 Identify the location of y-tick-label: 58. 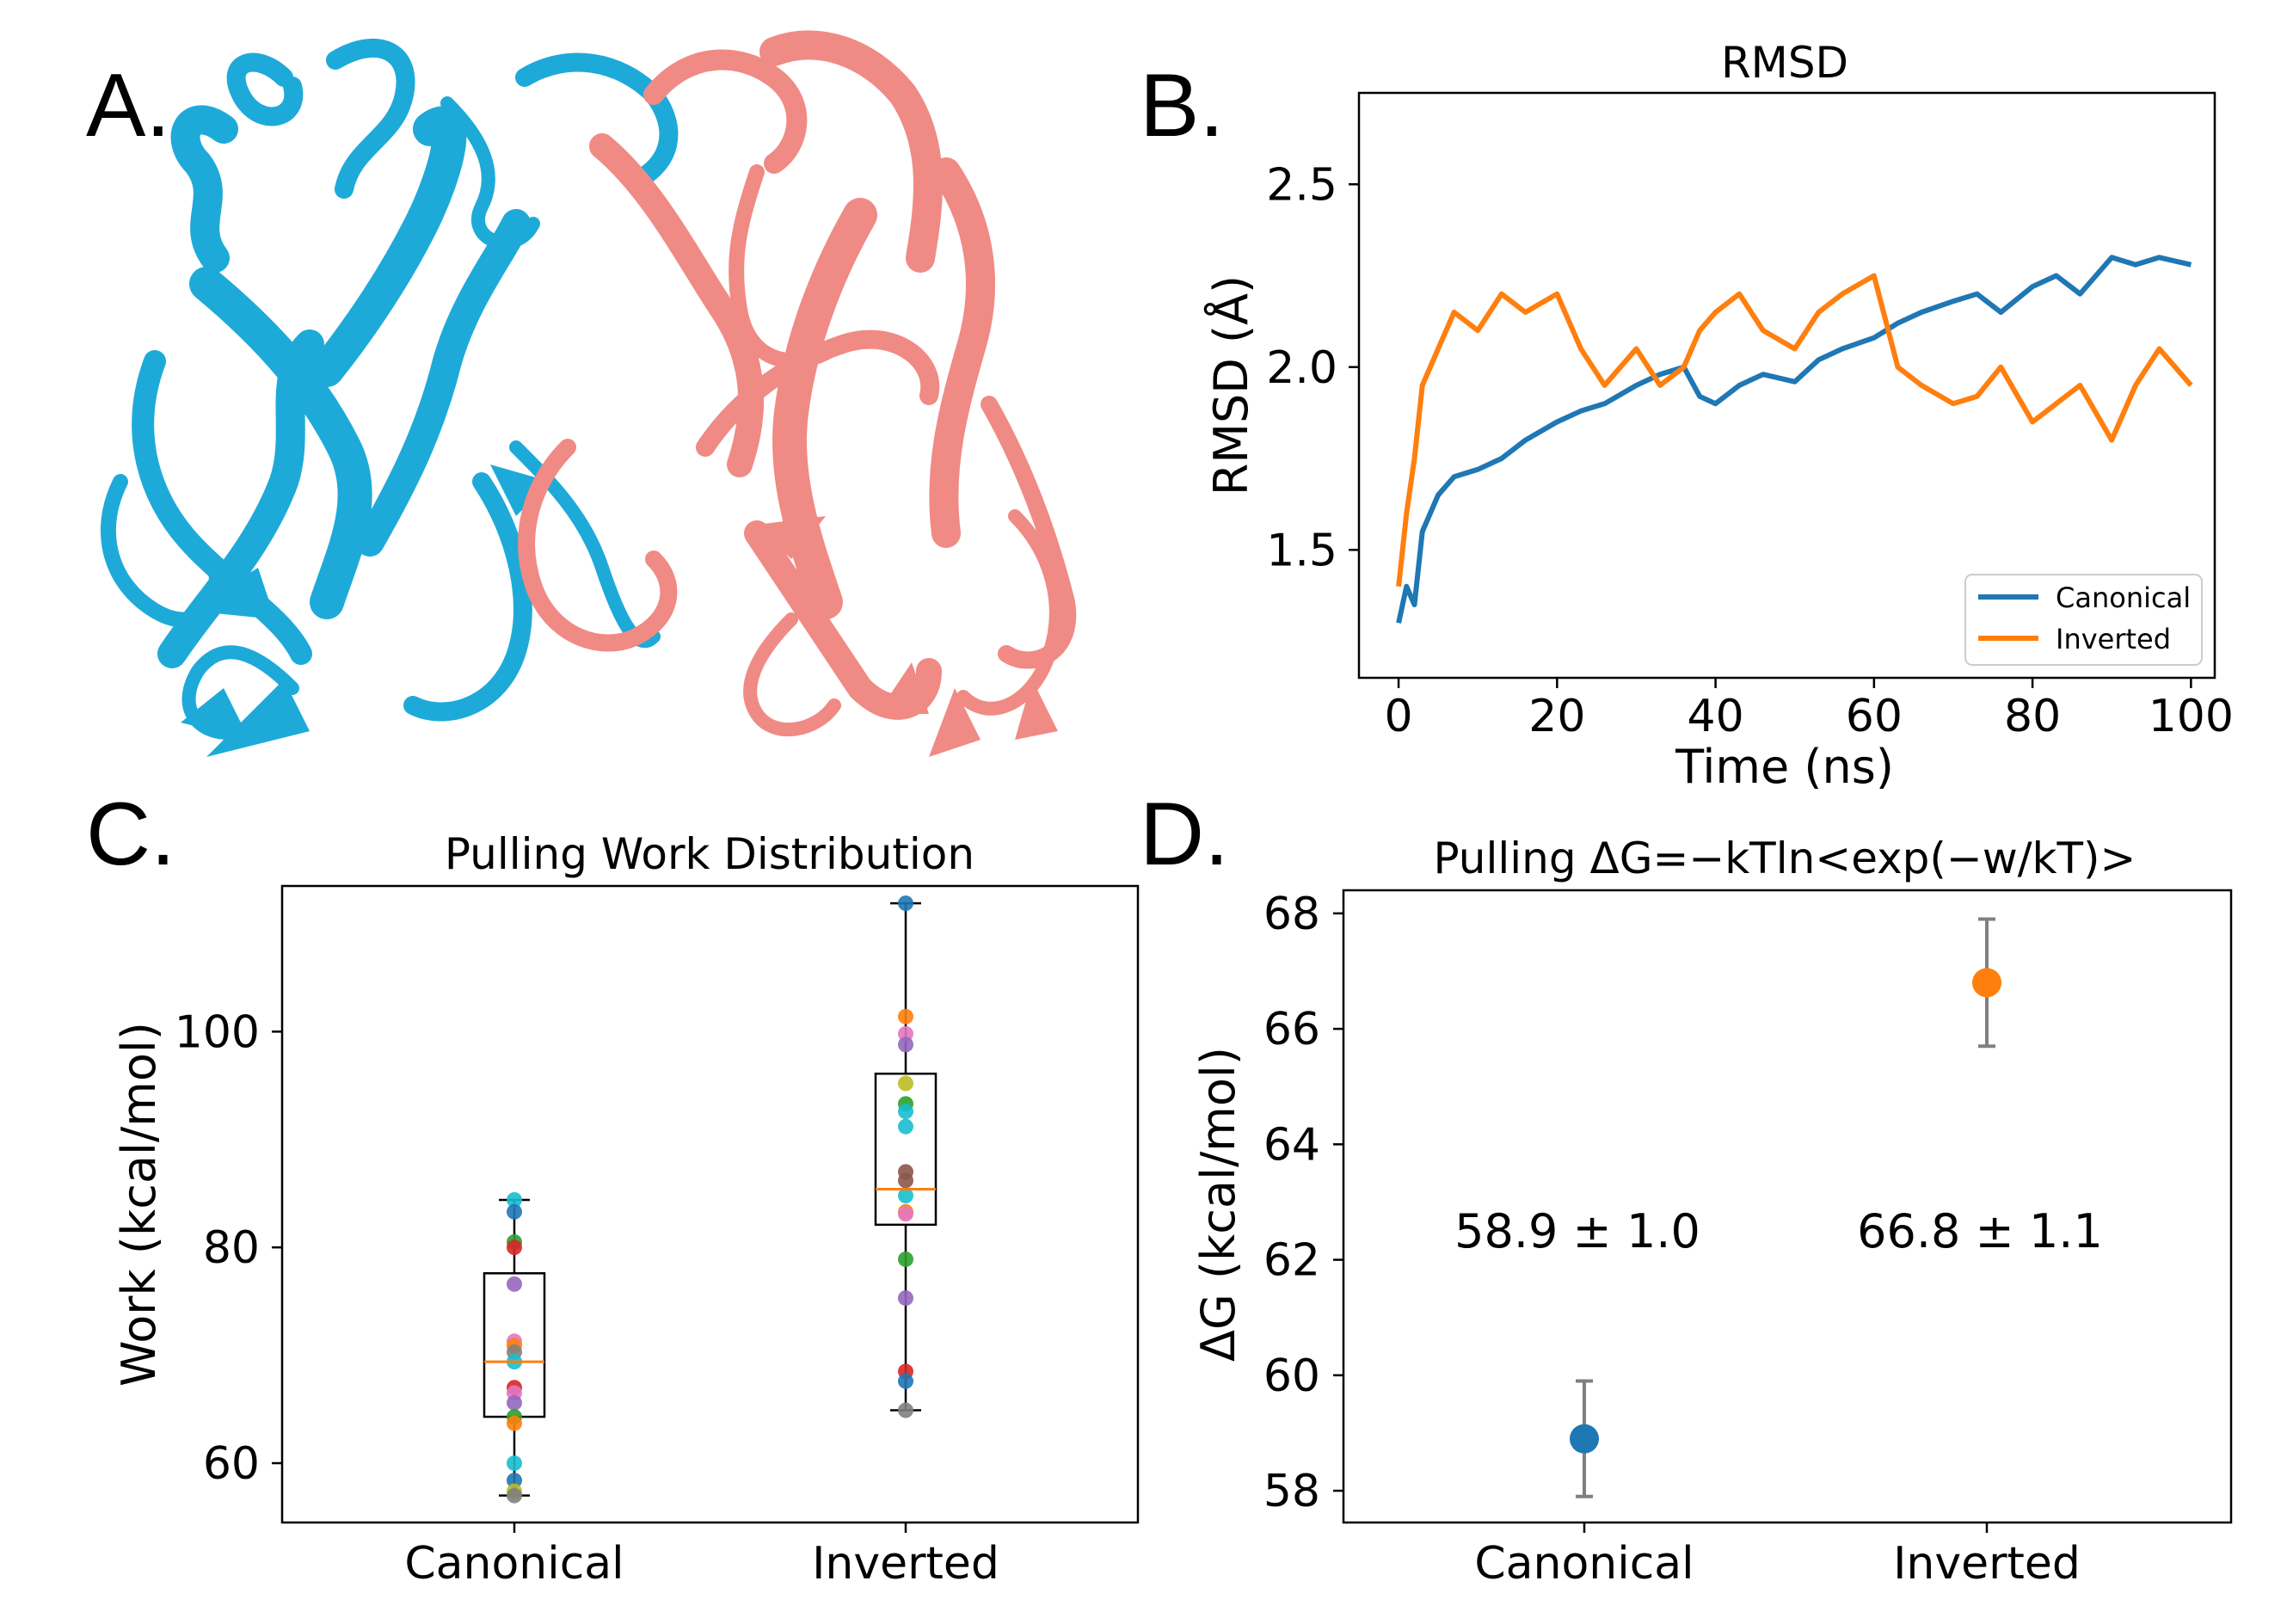
(1292, 1491).